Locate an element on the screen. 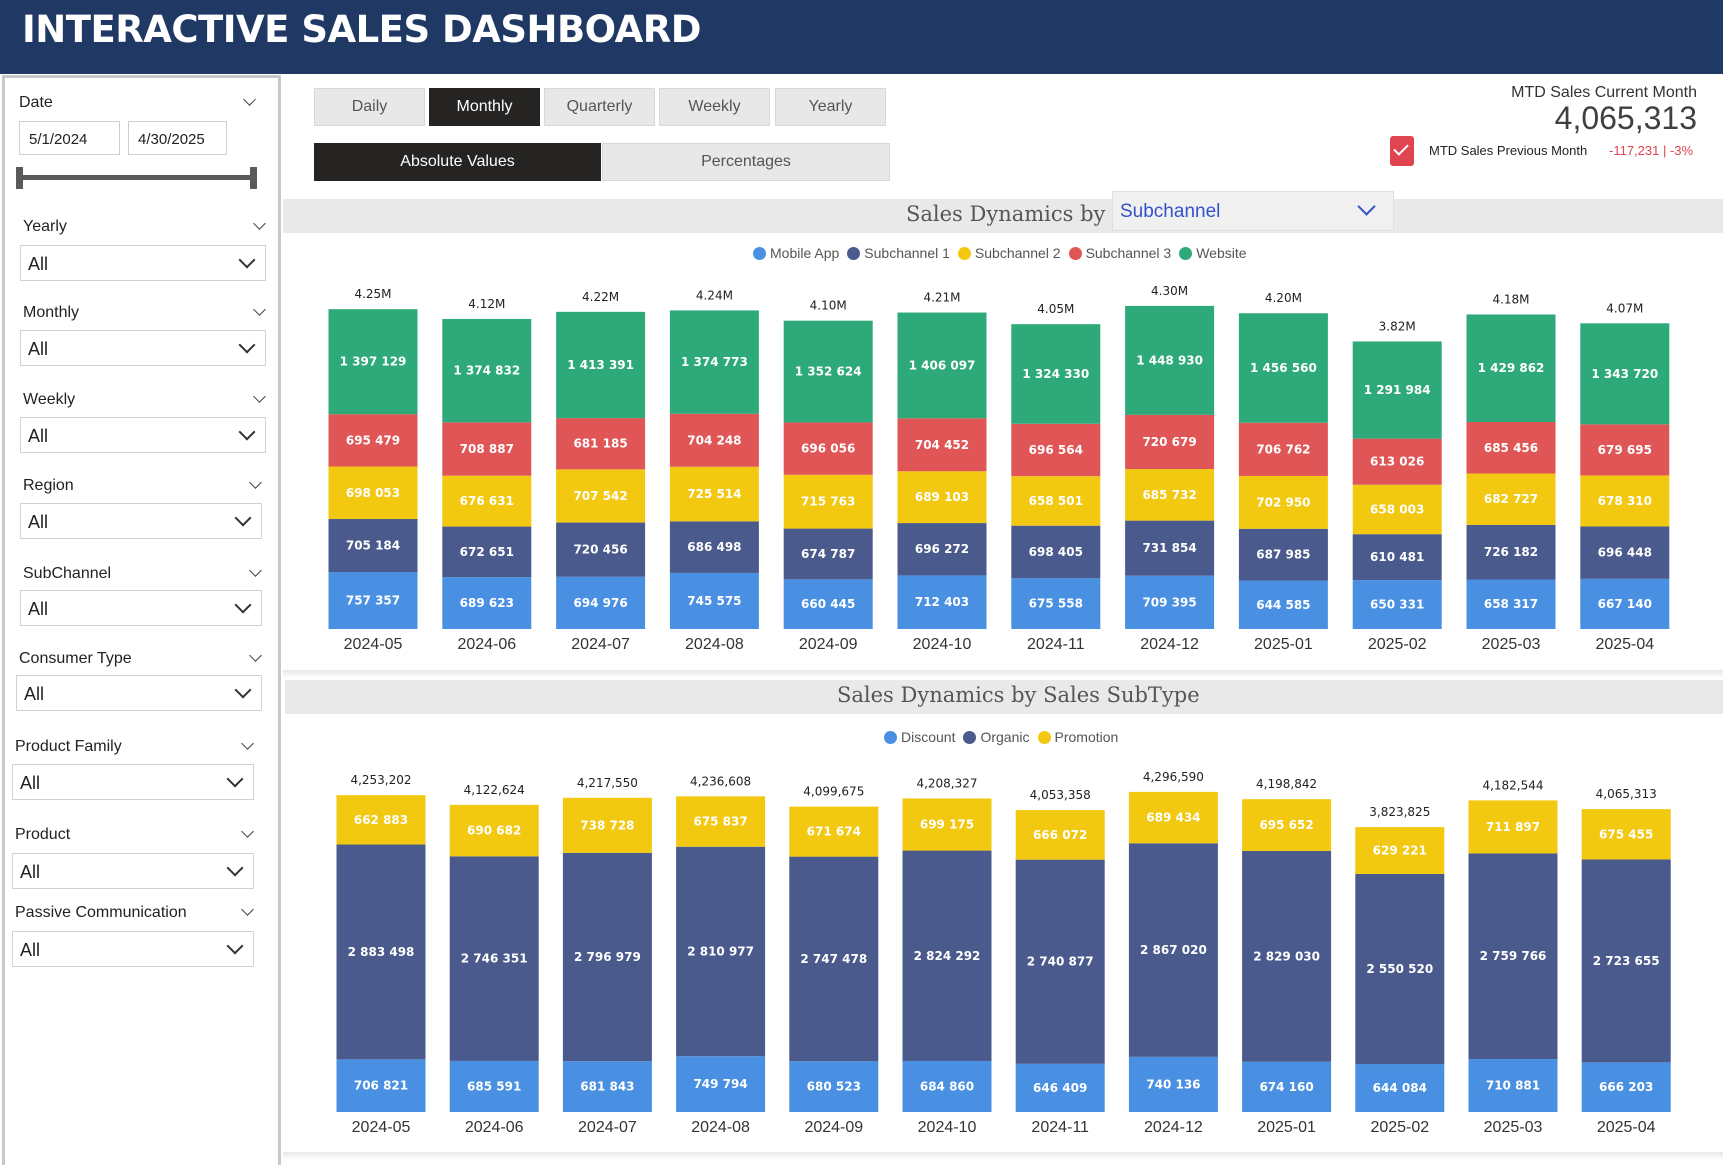 The image size is (1723, 1165). region-select: All is located at coordinates (141, 521).